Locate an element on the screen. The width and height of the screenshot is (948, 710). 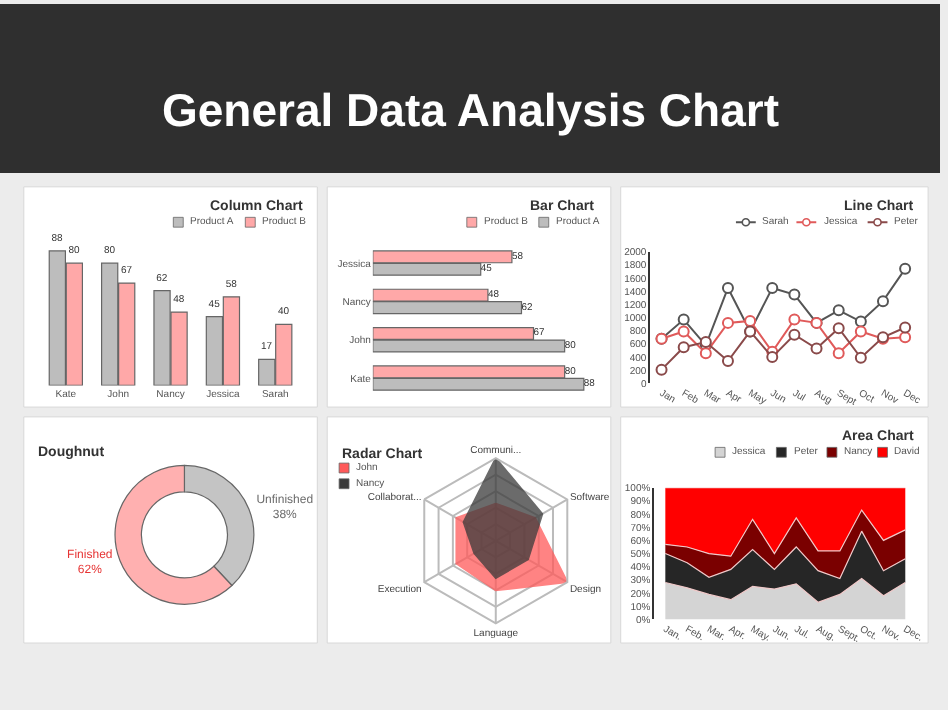
text: General Data Analysis Chart is located at coordinates (471, 110).